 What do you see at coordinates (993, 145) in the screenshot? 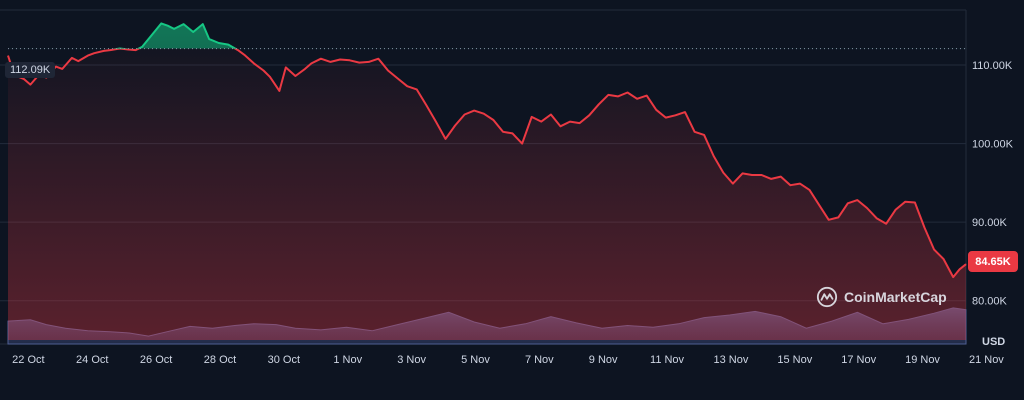
I see `y-tick-label: 100.00K` at bounding box center [993, 145].